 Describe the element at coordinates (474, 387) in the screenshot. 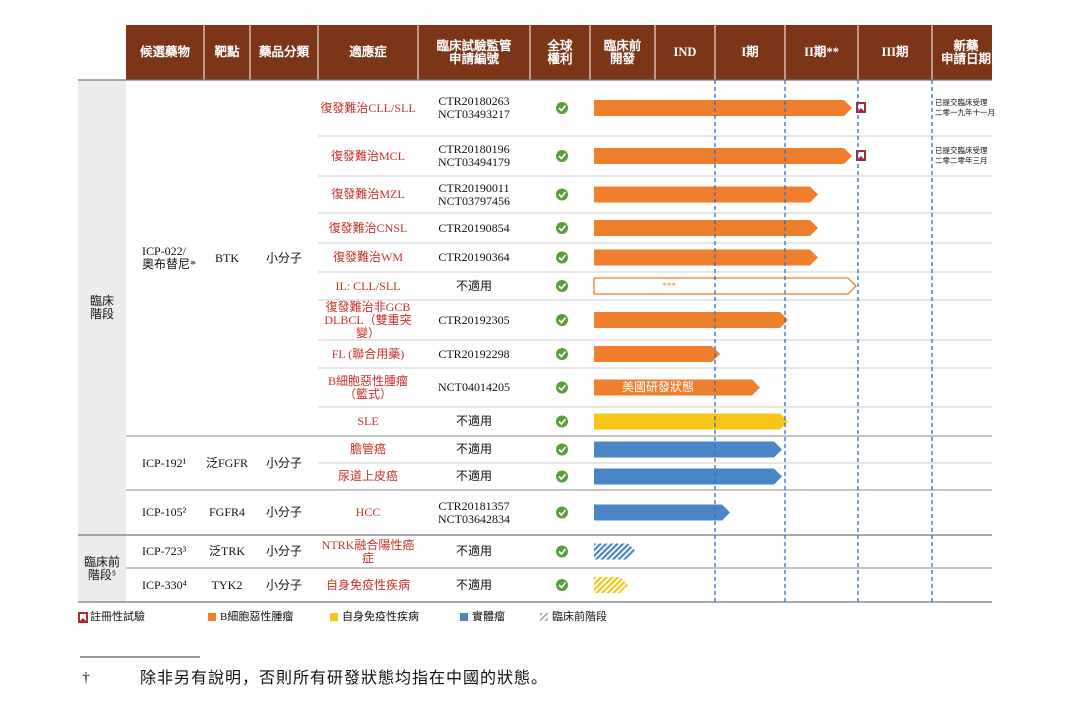

I see `trial-id: NCT04014205` at that location.